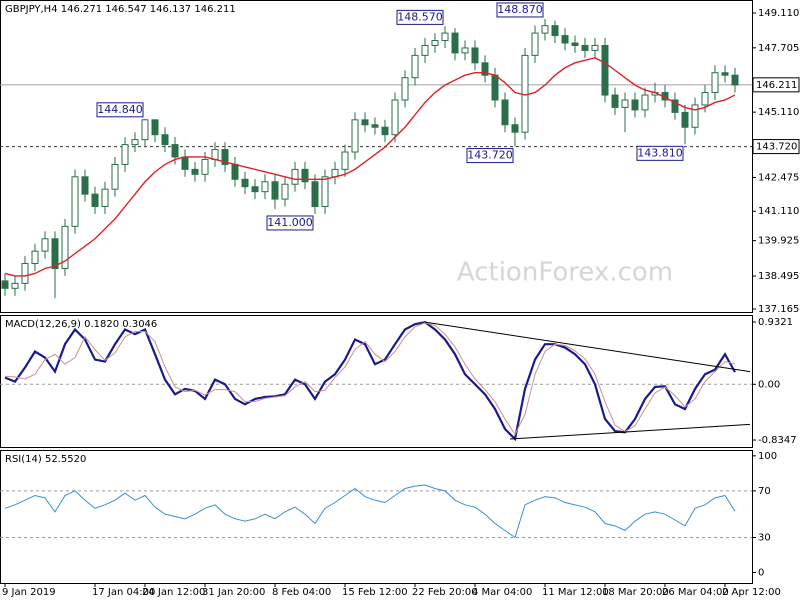 This screenshot has height=600, width=800. I want to click on annotation-label: 141.000, so click(290, 222).